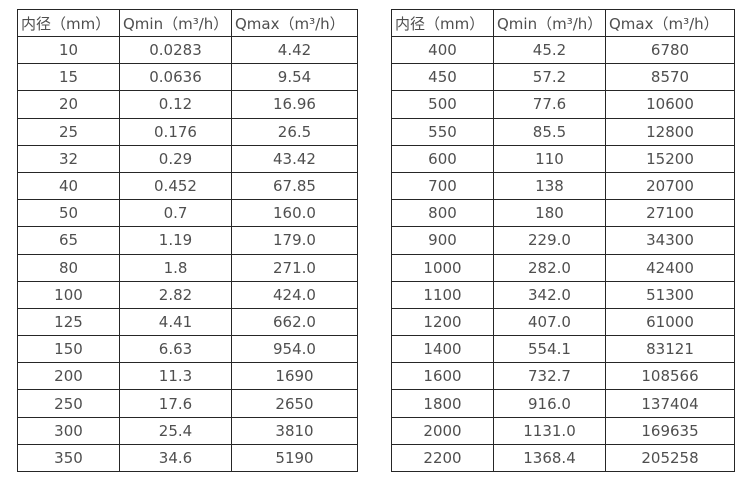  Describe the element at coordinates (175, 213) in the screenshot. I see `cell-qmin: 0.7` at that location.